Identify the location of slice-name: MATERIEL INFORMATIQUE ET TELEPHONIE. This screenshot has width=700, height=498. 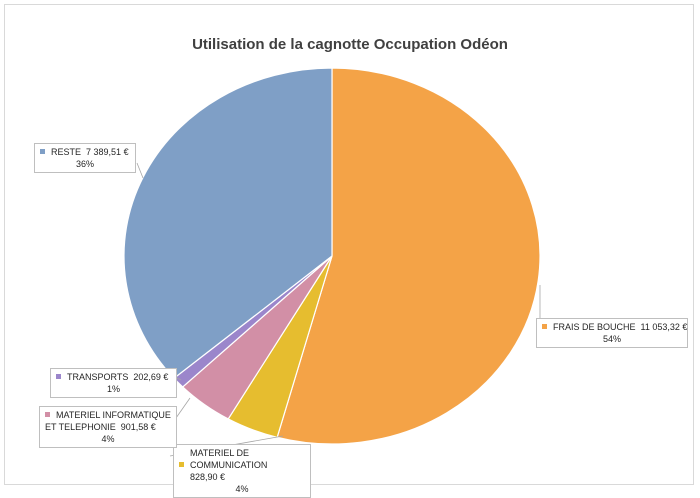
(108, 421).